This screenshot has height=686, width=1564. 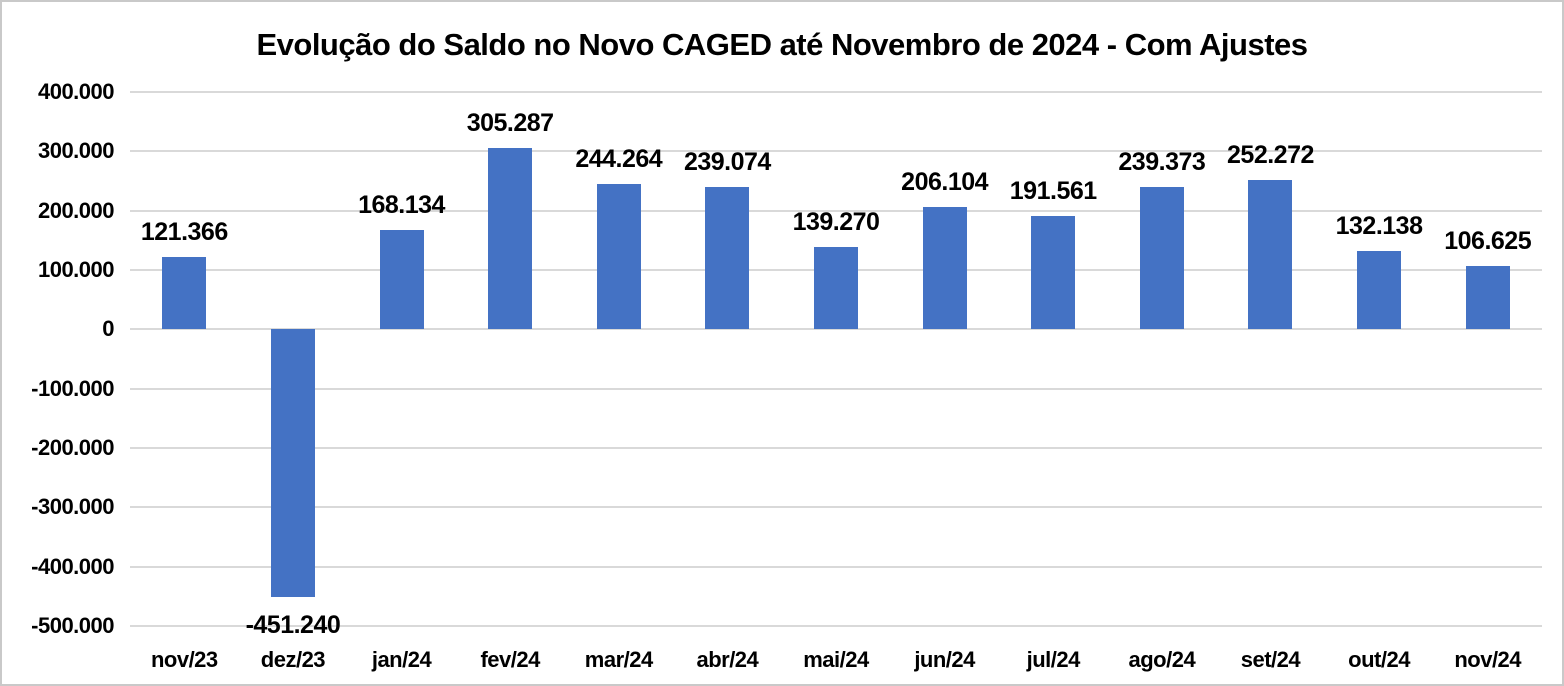 What do you see at coordinates (1053, 659) in the screenshot?
I see `x-axis-category-label: jul/24` at bounding box center [1053, 659].